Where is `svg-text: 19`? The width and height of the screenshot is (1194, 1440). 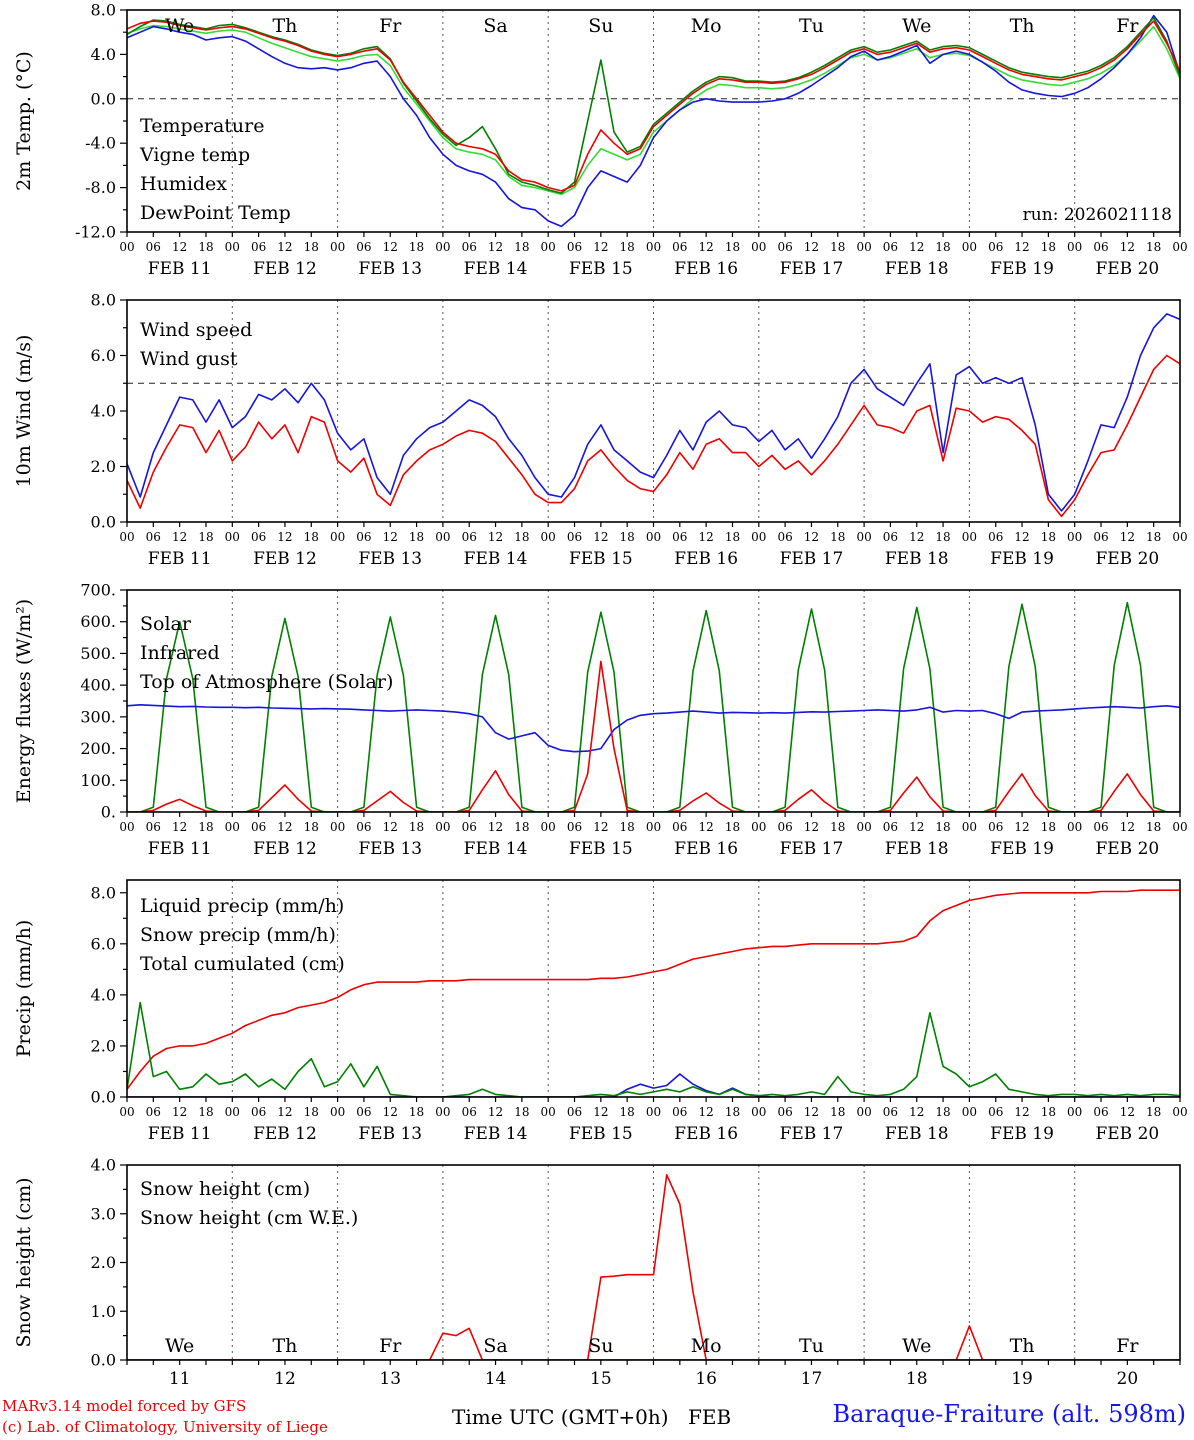 svg-text: 19 is located at coordinates (1022, 1379).